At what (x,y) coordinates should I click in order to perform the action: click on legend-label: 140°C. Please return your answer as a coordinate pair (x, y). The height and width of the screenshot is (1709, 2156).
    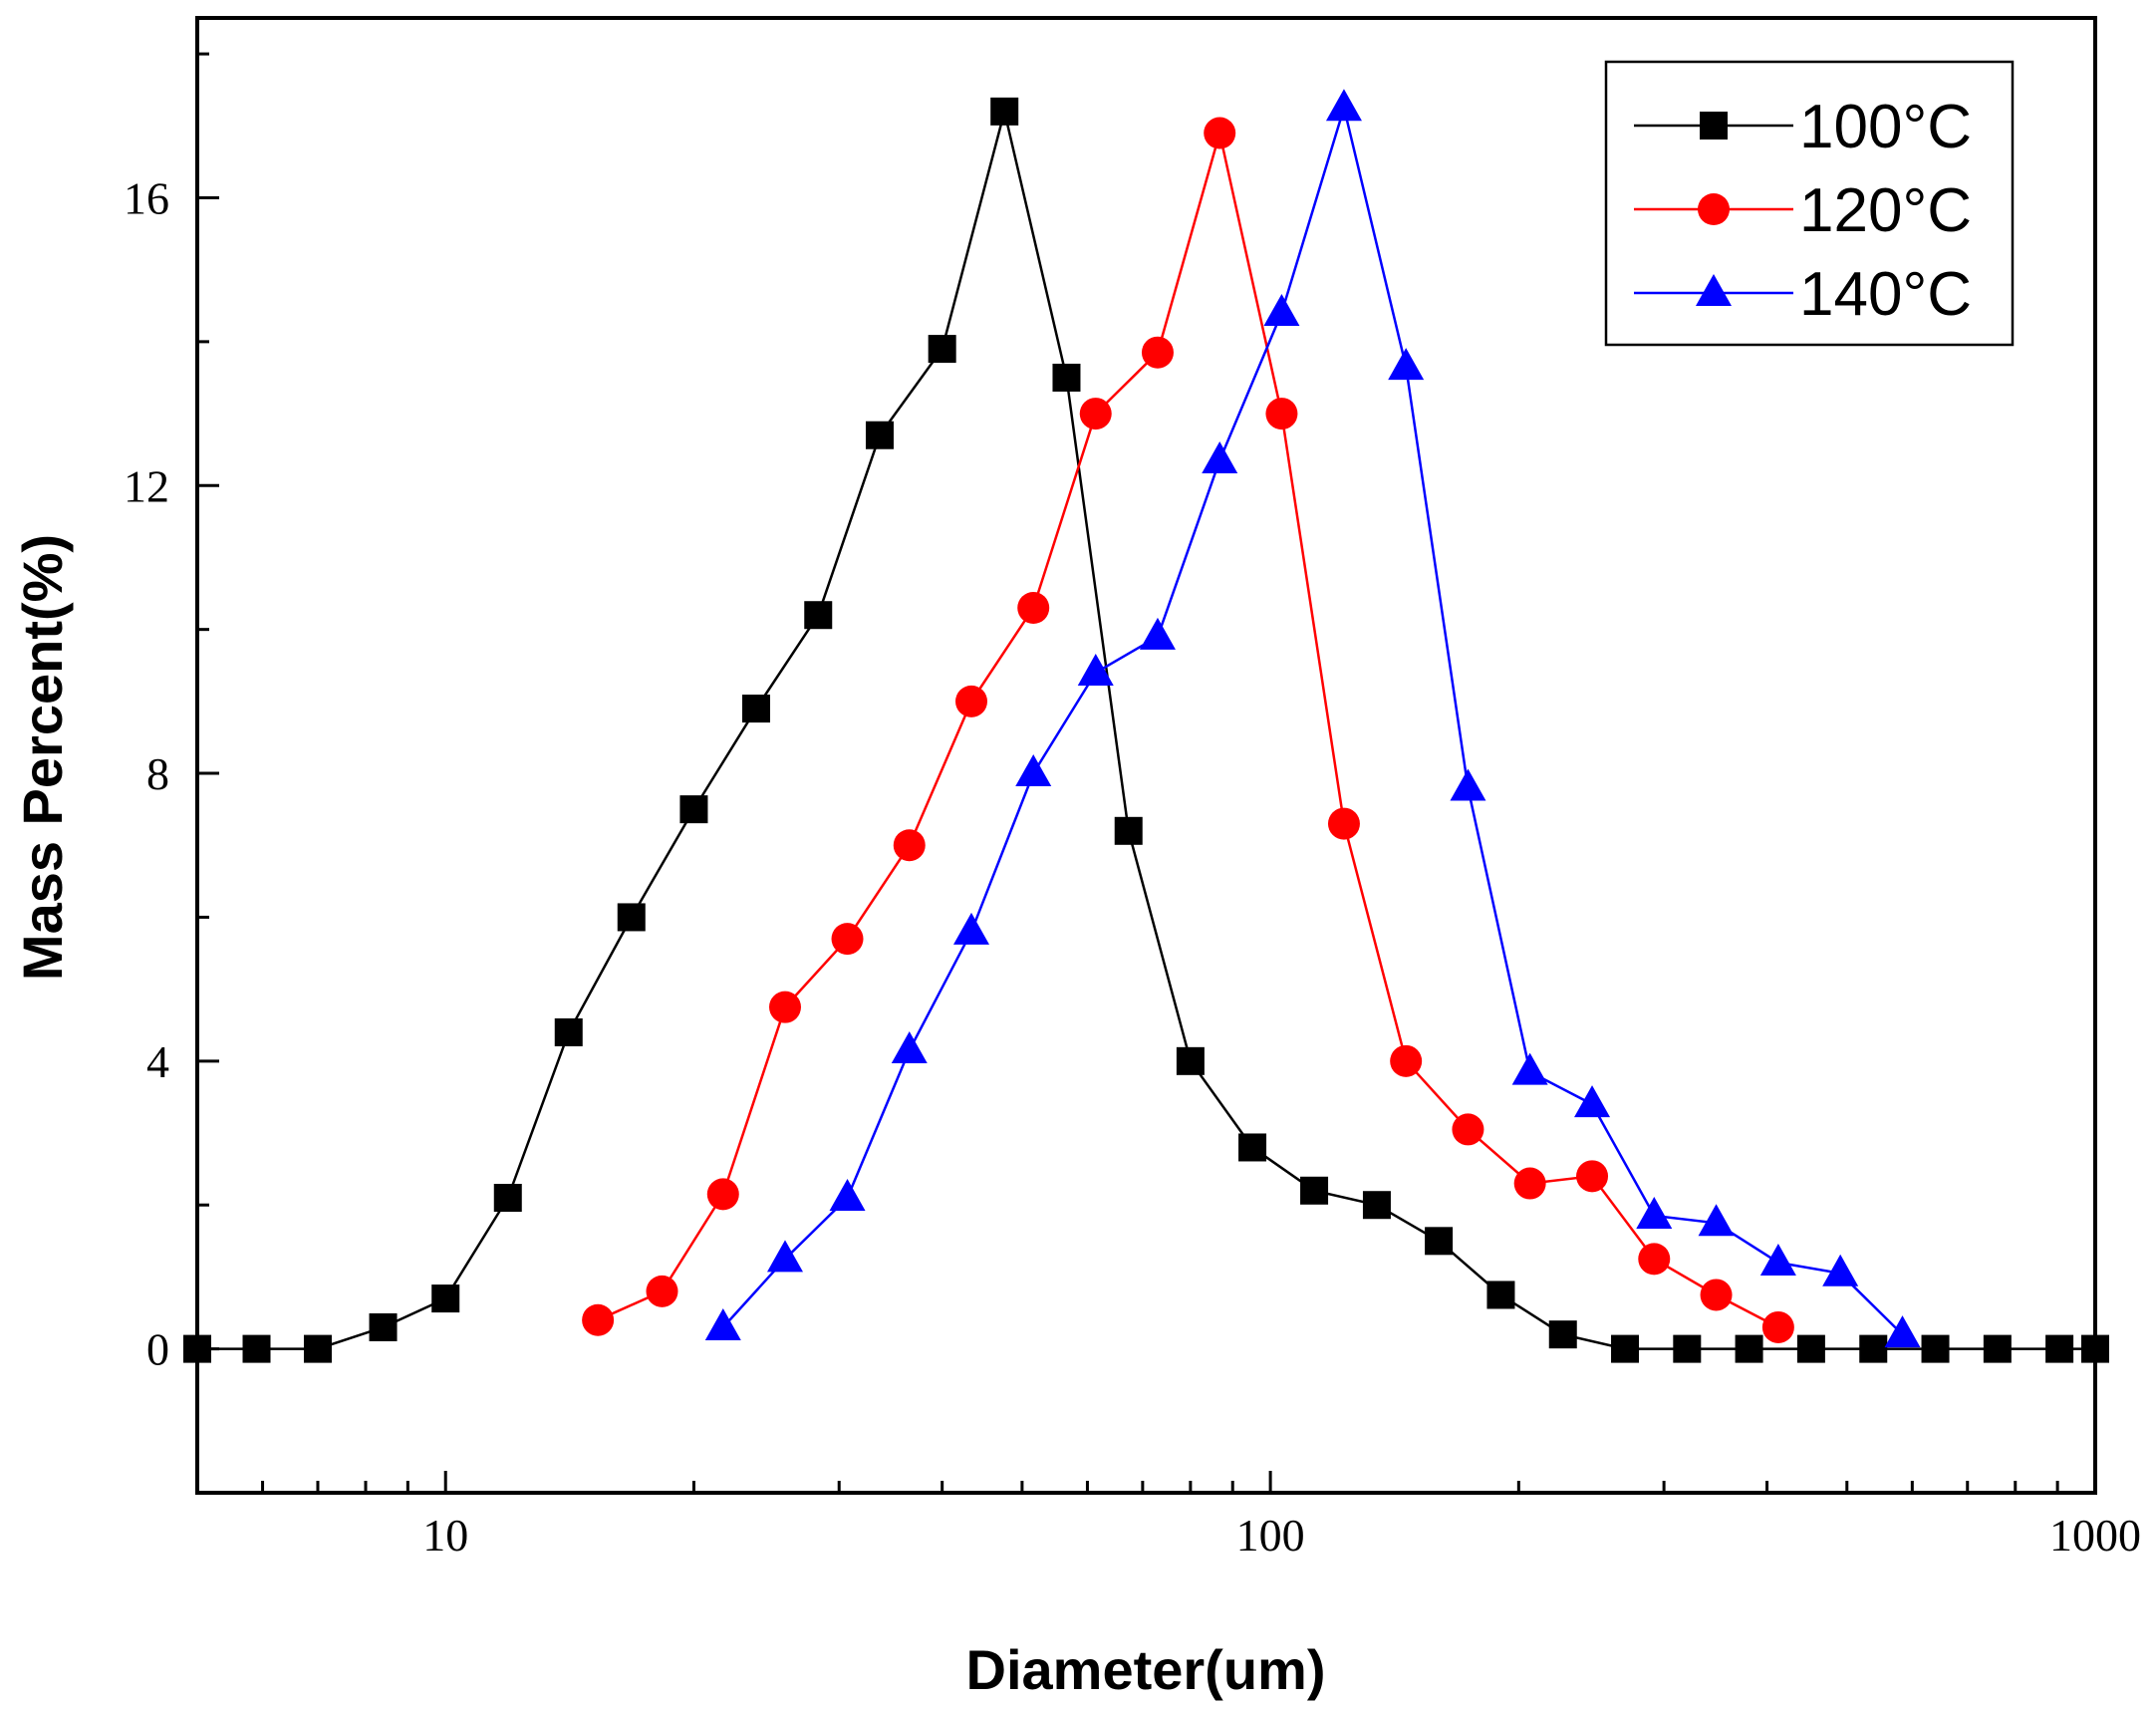
    Looking at the image, I should click on (1886, 294).